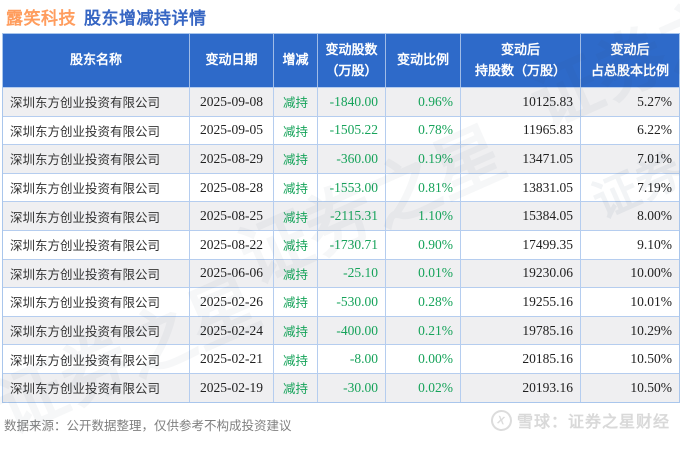 This screenshot has height=454, width=680. Describe the element at coordinates (352, 301) in the screenshot. I see `cell-change_shares: -530.00` at that location.